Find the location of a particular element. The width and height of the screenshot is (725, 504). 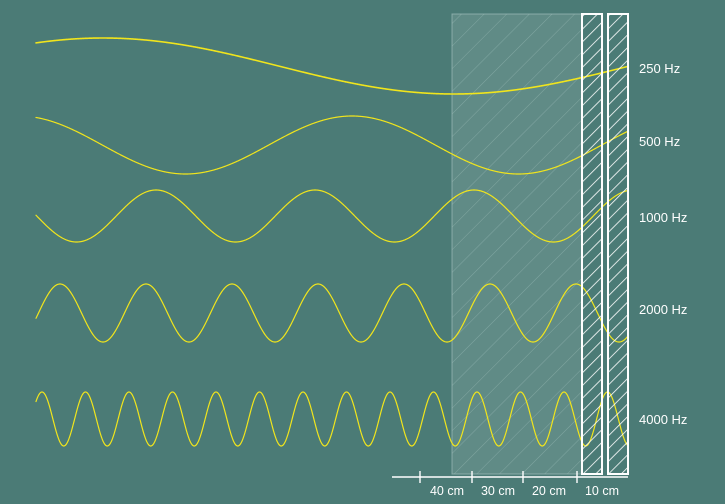

label-250hz: 250 Hz is located at coordinates (659, 68).